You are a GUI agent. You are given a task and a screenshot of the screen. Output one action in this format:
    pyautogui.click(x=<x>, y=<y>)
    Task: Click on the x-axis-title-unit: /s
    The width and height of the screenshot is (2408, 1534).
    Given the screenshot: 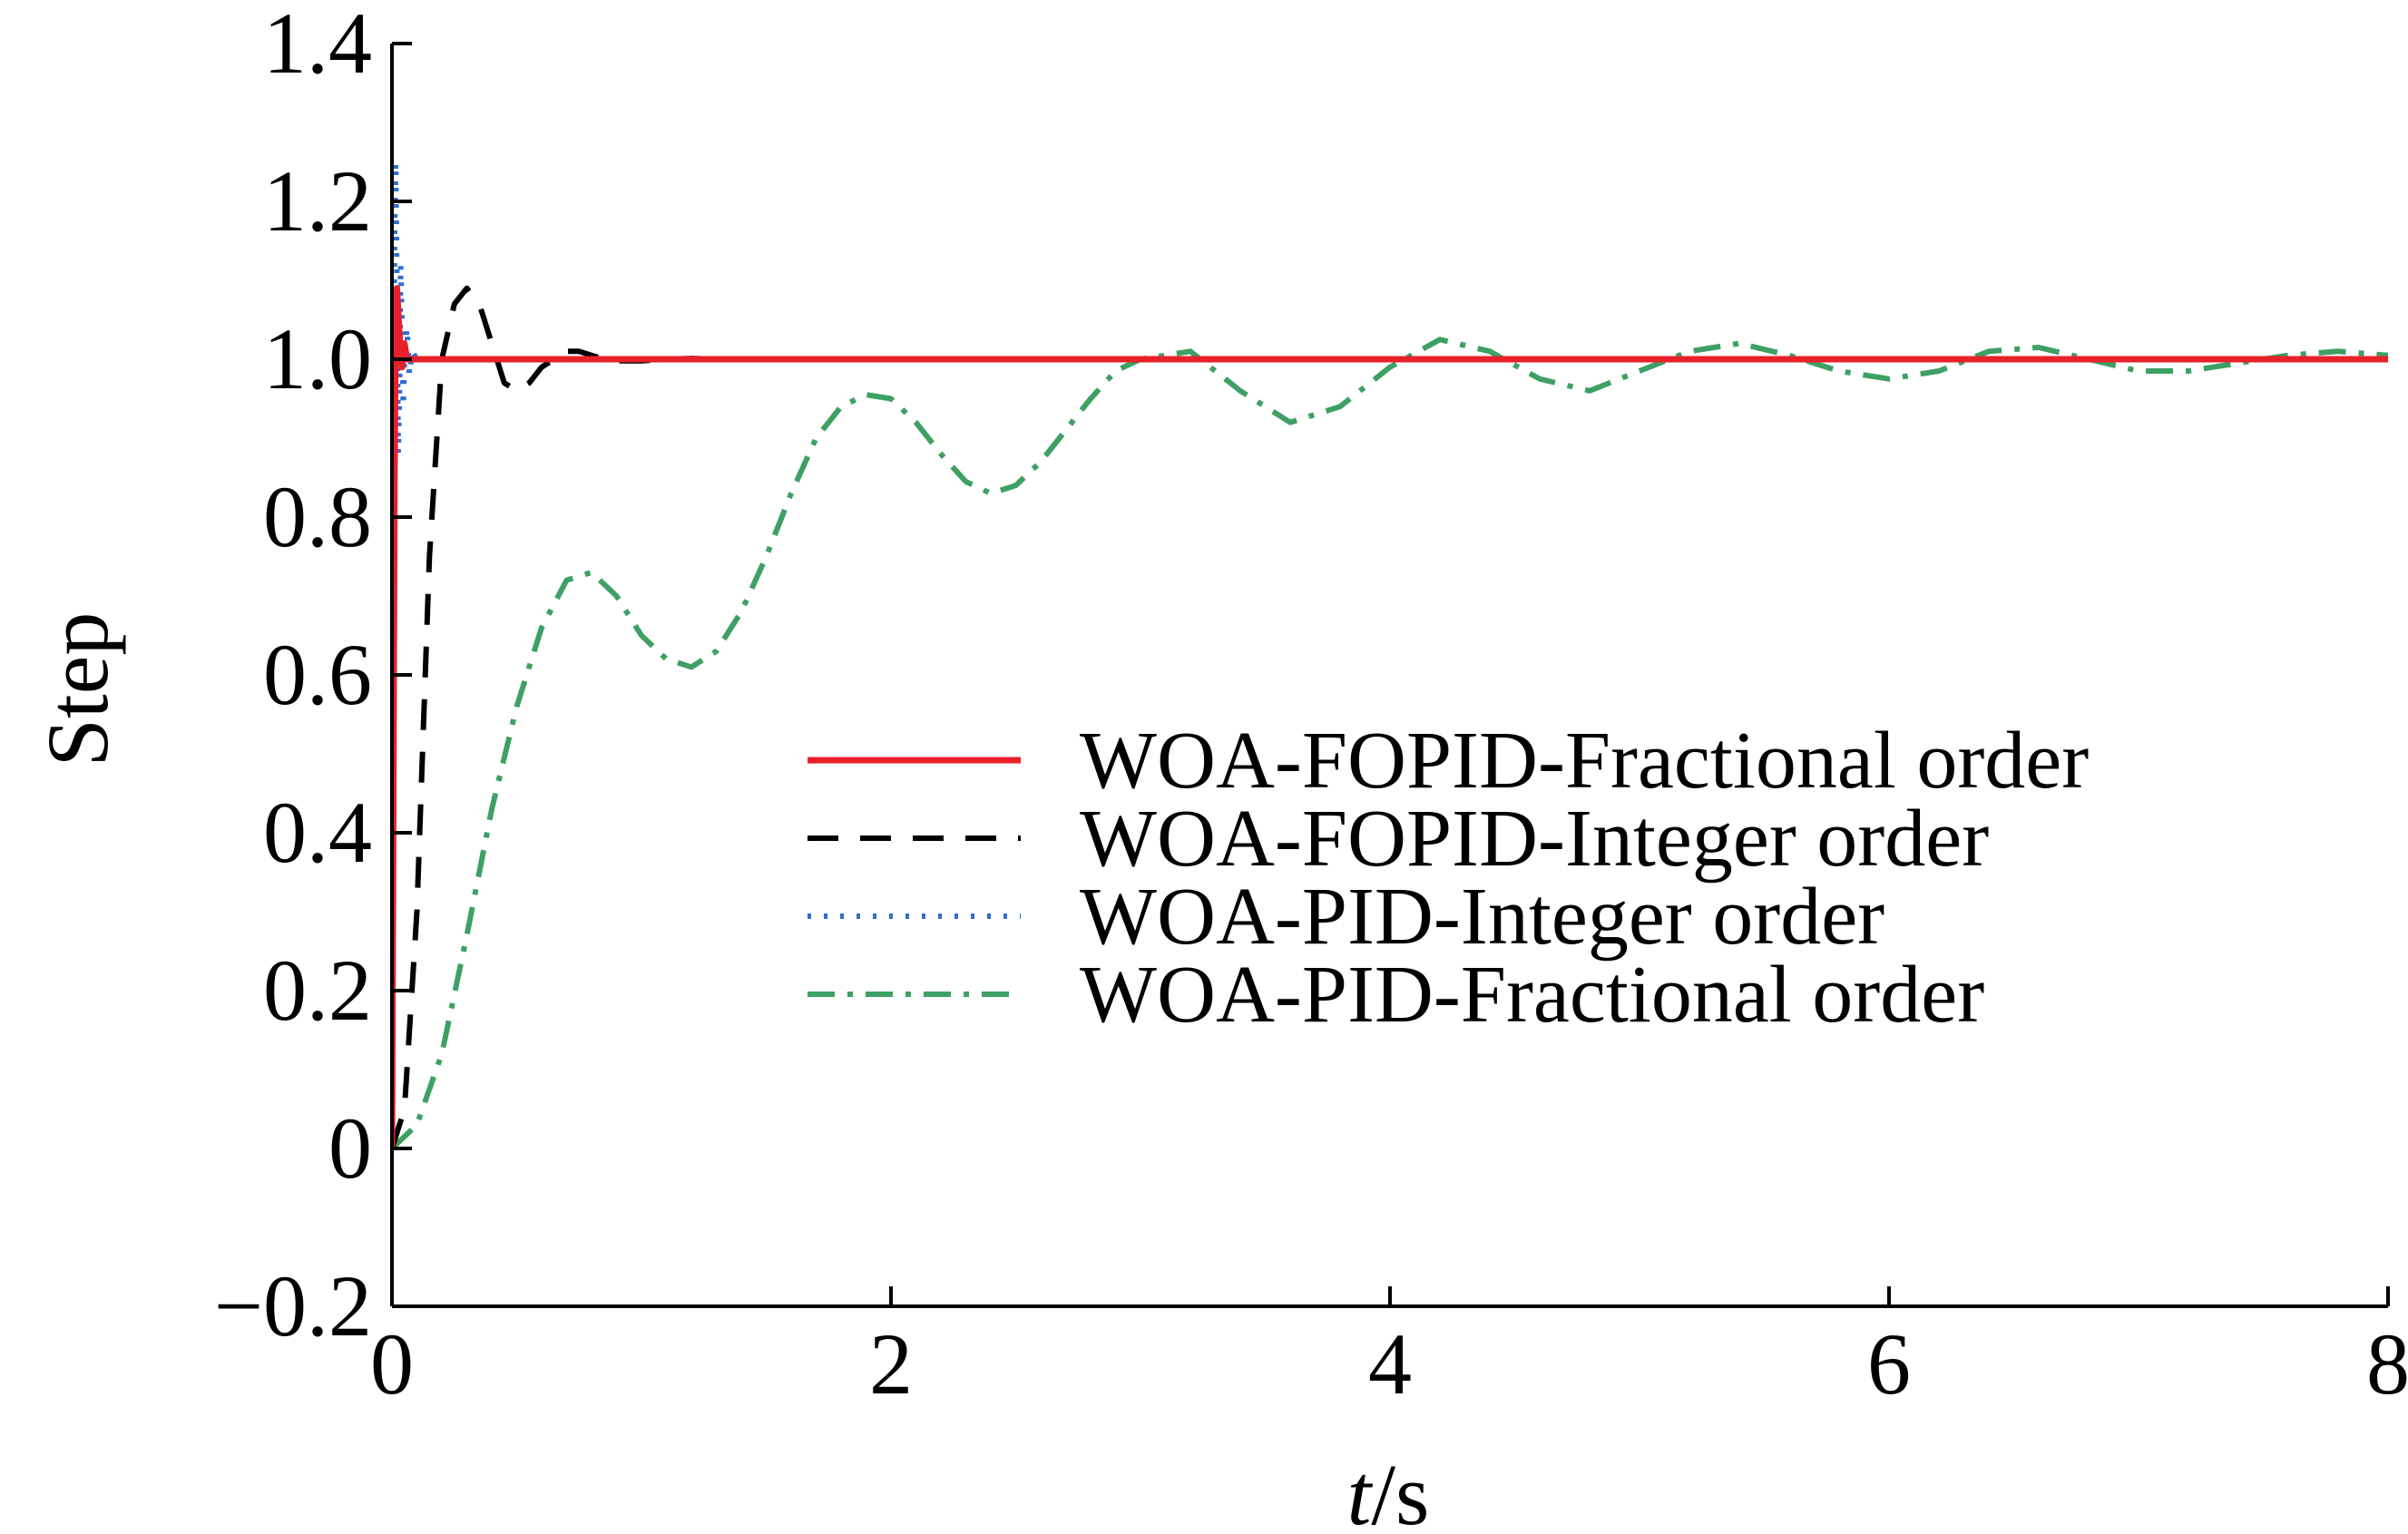 What is the action you would take?
    pyautogui.click(x=1400, y=1490)
    